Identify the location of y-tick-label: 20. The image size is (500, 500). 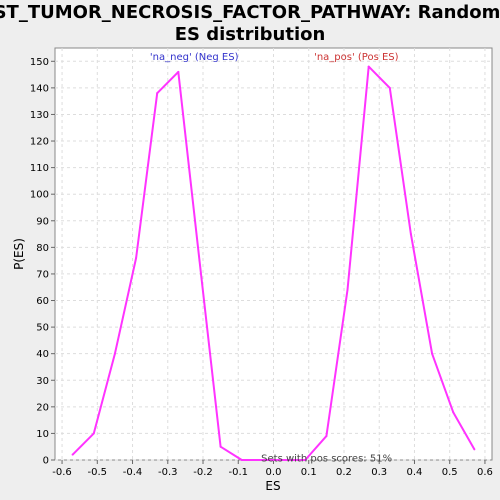
(42, 407).